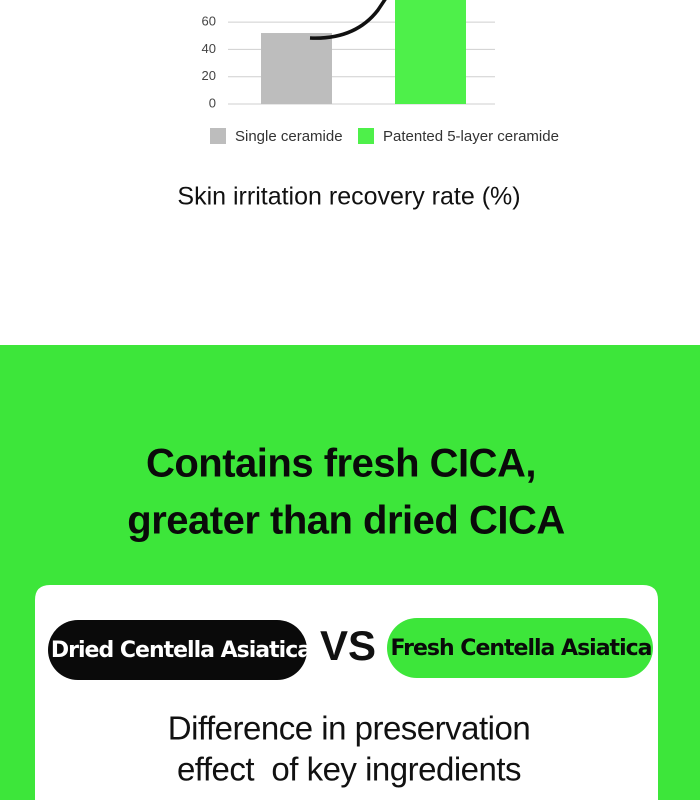  I want to click on y-tick-label: 0, so click(212, 102).